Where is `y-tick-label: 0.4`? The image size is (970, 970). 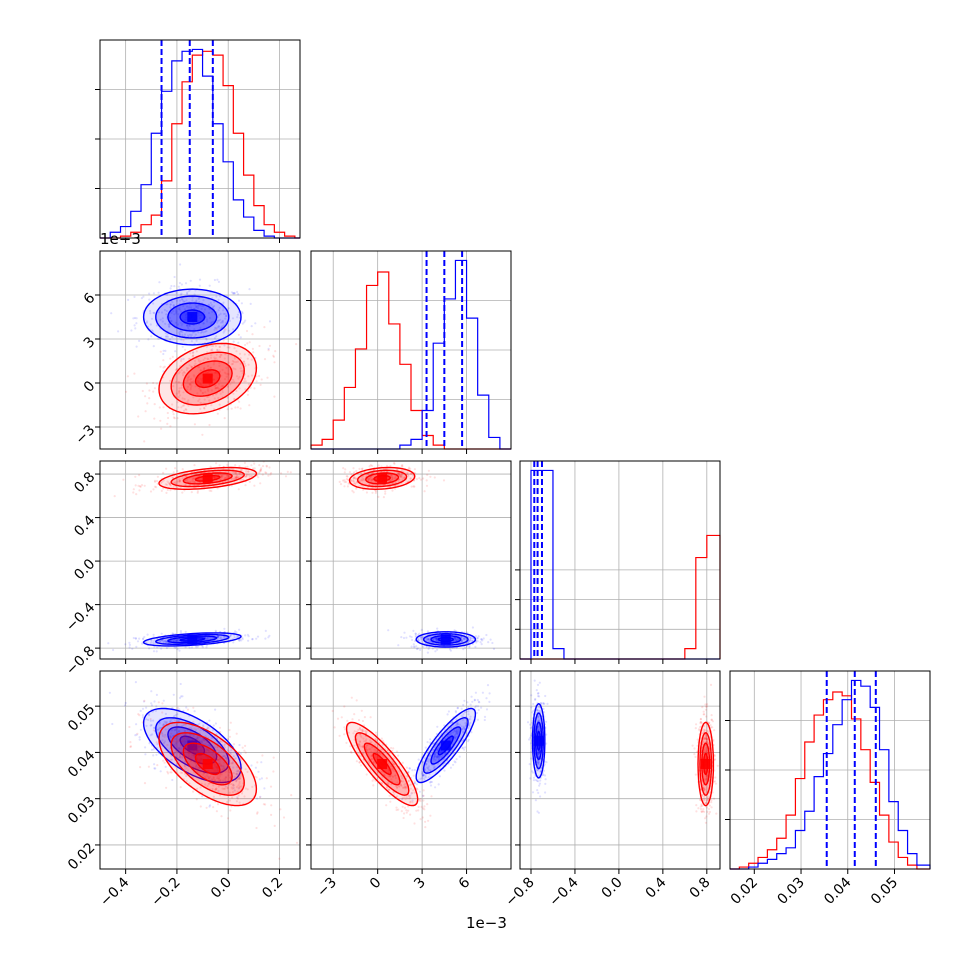 y-tick-label: 0.4 is located at coordinates (84, 526).